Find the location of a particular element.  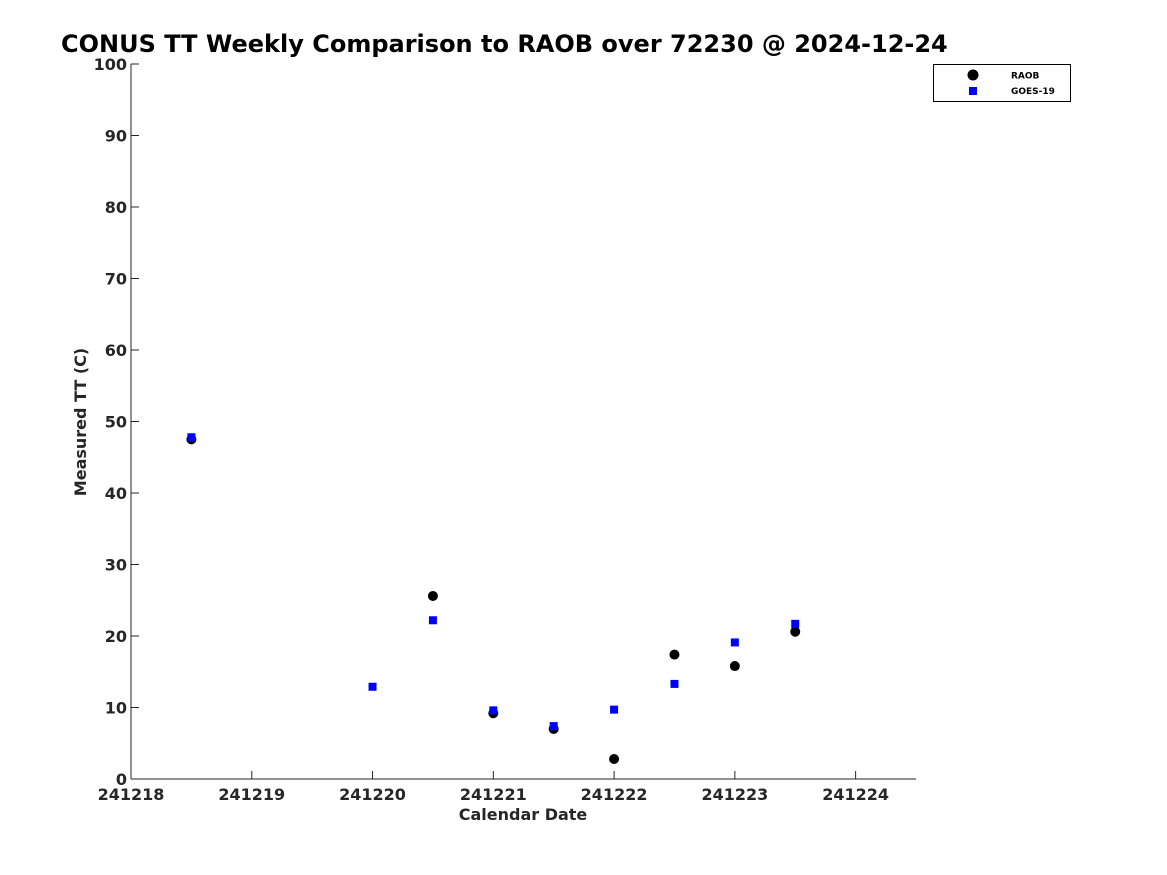

x-tick-label: 241220 is located at coordinates (372, 794).